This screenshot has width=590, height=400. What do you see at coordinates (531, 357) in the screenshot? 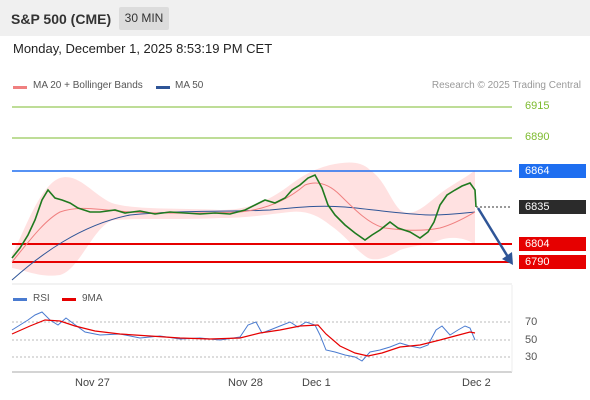
I see `rsi-tick-30: 30` at bounding box center [531, 357].